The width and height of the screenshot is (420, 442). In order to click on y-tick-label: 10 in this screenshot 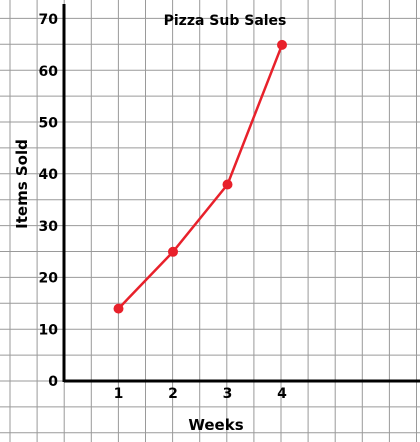, I will do `click(49, 330)`.